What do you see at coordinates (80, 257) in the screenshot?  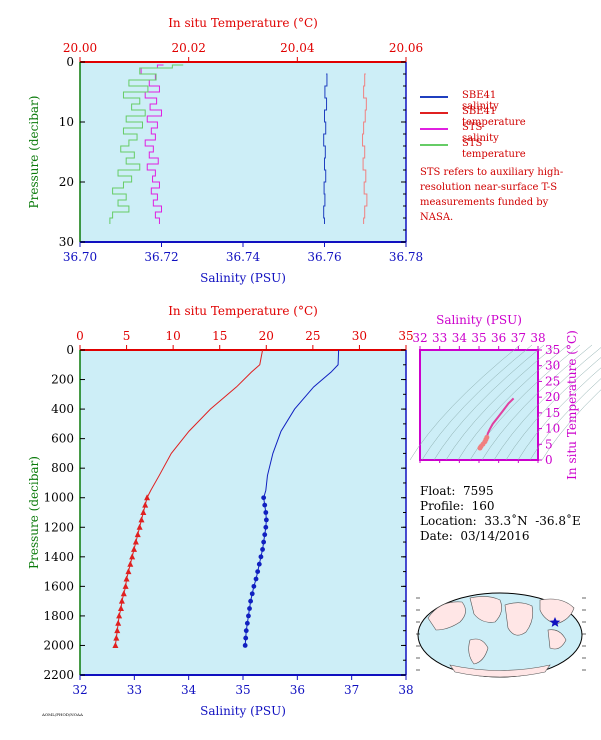 I see `salinity-tick-label: 36.70` at bounding box center [80, 257].